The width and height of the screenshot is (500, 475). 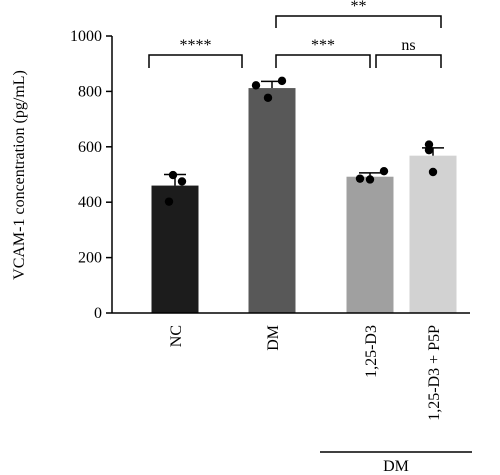 What do you see at coordinates (90, 91) in the screenshot?
I see `y-tick-label: 800` at bounding box center [90, 91].